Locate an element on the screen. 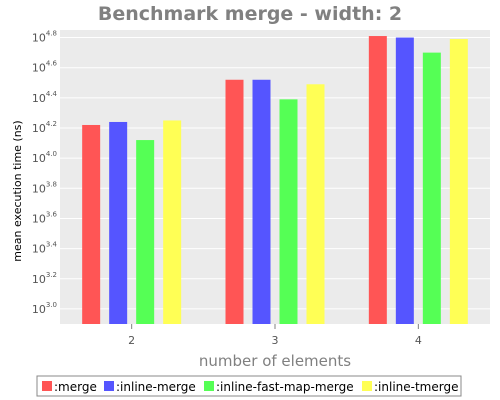  legend-swatch-inline-tmerge is located at coordinates (367, 386).